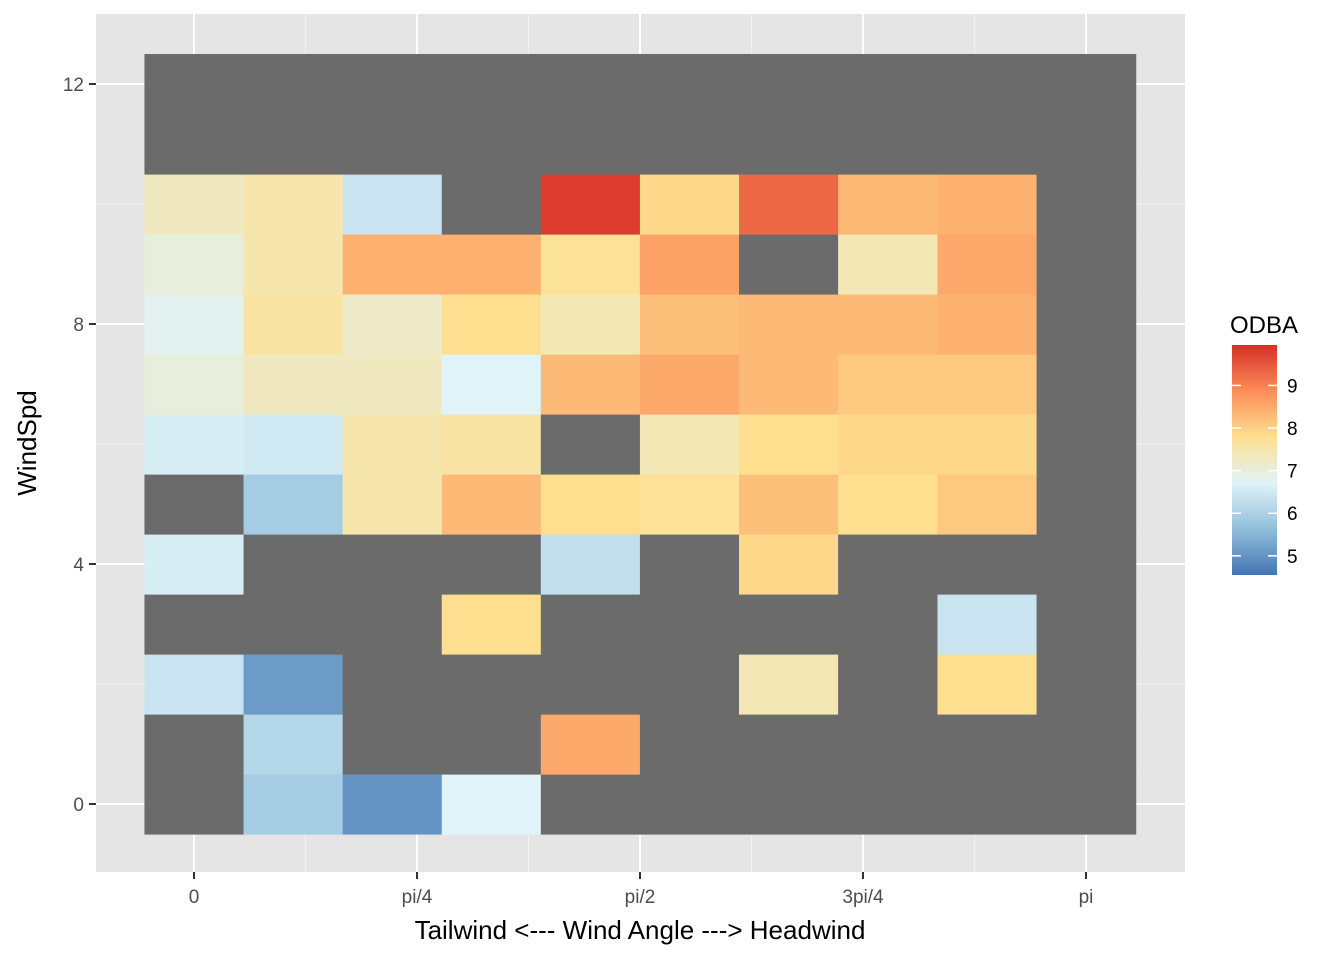  What do you see at coordinates (1264, 325) in the screenshot?
I see `legend-title: ODBA` at bounding box center [1264, 325].